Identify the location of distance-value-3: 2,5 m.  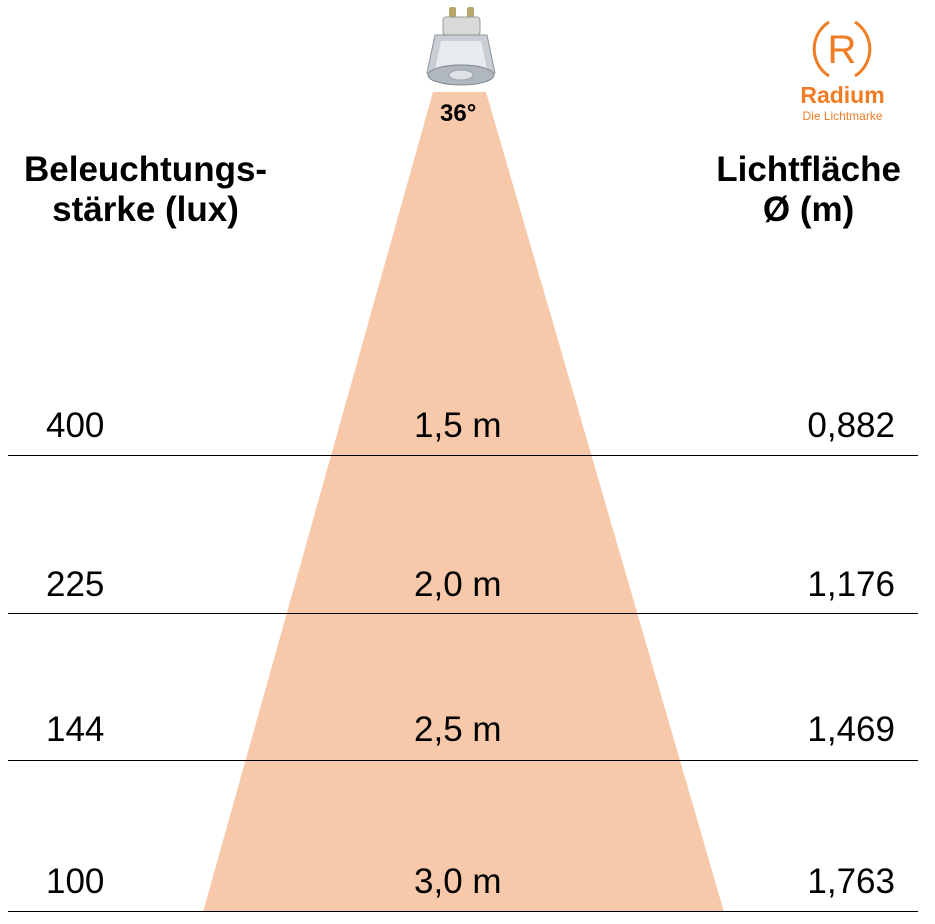
(458, 729).